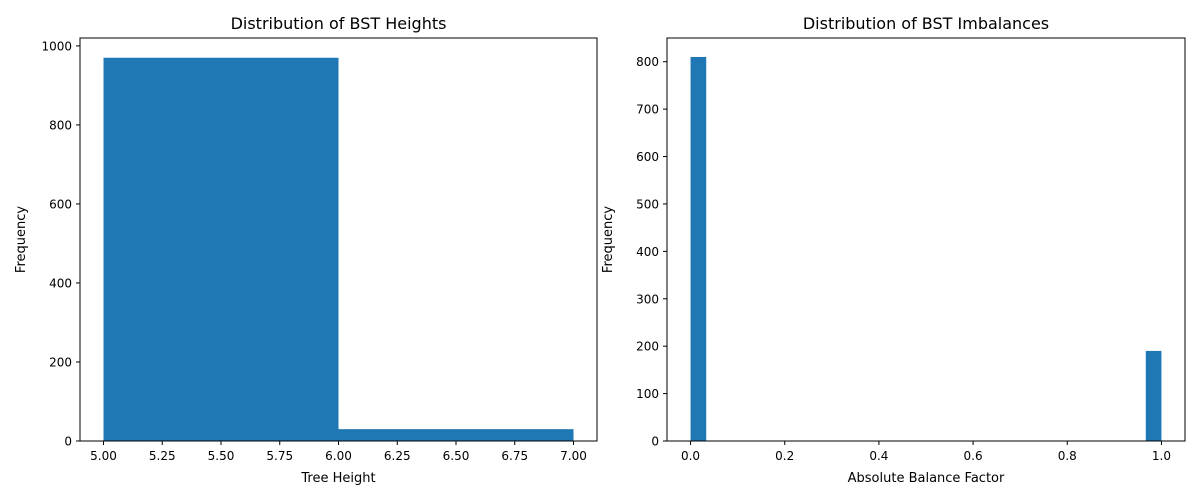 Image resolution: width=1200 pixels, height=500 pixels. I want to click on x-tick-label: 5.50, so click(221, 456).